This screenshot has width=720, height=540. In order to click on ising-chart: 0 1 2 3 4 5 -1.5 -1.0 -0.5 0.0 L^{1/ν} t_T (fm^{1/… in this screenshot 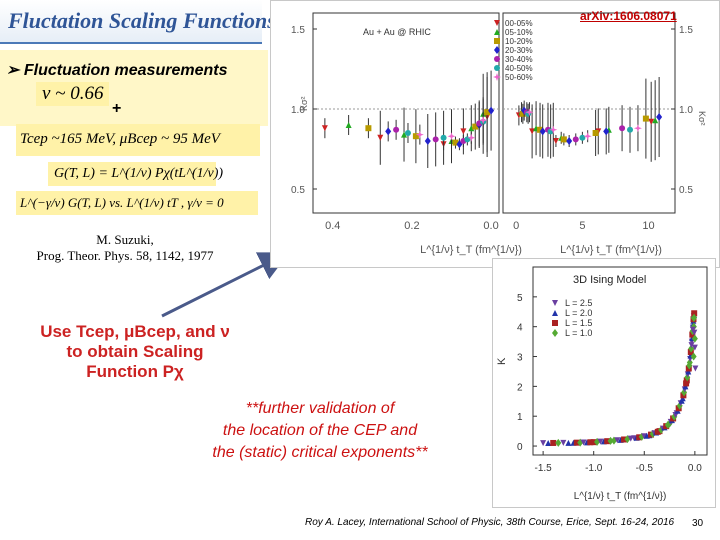, I will do `click(604, 383)`.